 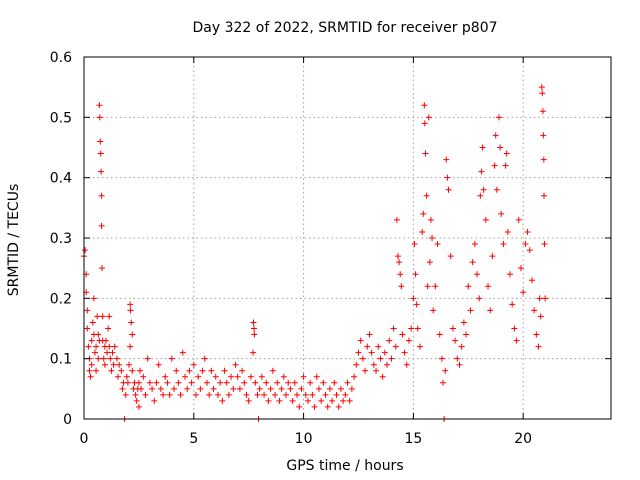 What do you see at coordinates (67, 420) in the screenshot?
I see `y-tick-label: 0` at bounding box center [67, 420].